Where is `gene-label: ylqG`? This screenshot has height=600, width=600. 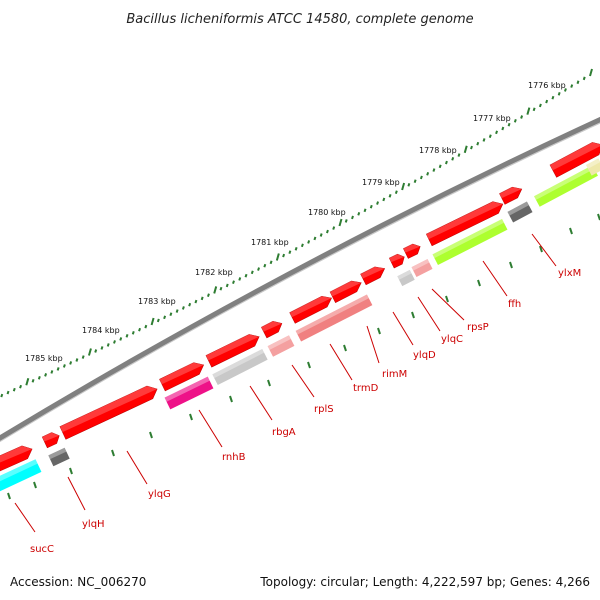
gene-label: ylqG is located at coordinates (159, 494).